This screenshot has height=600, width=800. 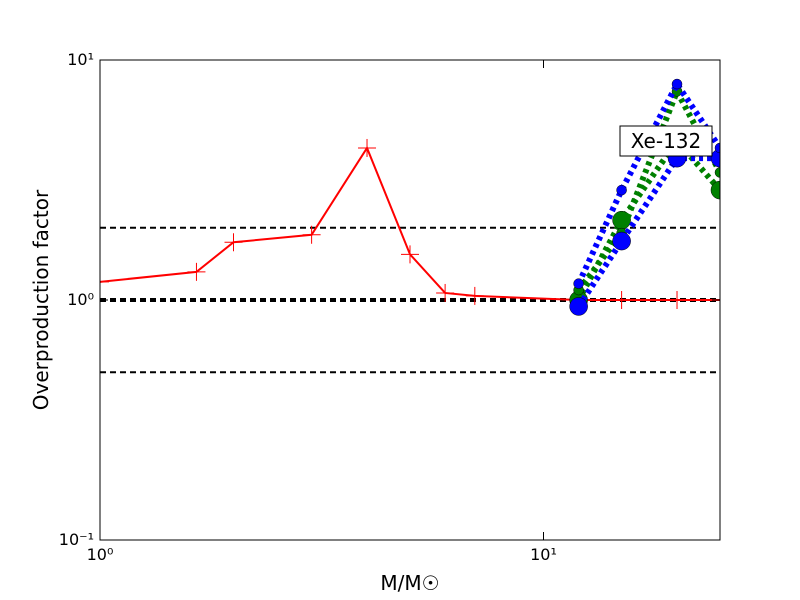 I want to click on x-tick-label: 10⁰, so click(x=100, y=554).